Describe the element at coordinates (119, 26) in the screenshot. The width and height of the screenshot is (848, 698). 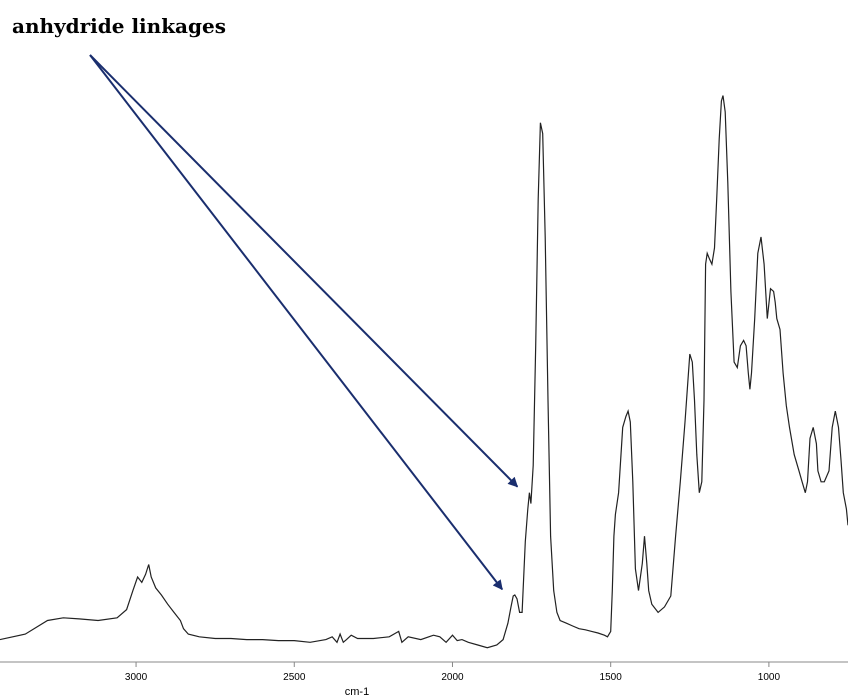
I see `annotation-label: anhydride linkages` at that location.